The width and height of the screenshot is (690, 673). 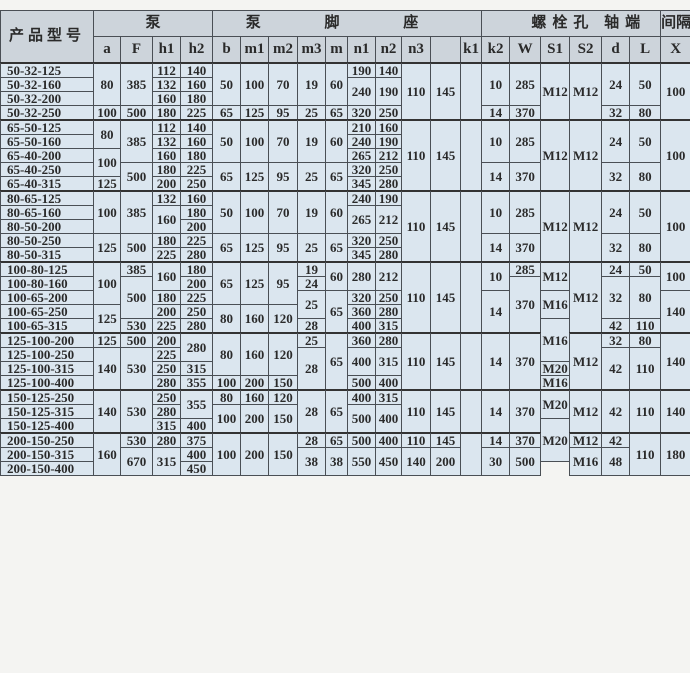 What do you see at coordinates (496, 50) in the screenshot?
I see `column-header: k2` at bounding box center [496, 50].